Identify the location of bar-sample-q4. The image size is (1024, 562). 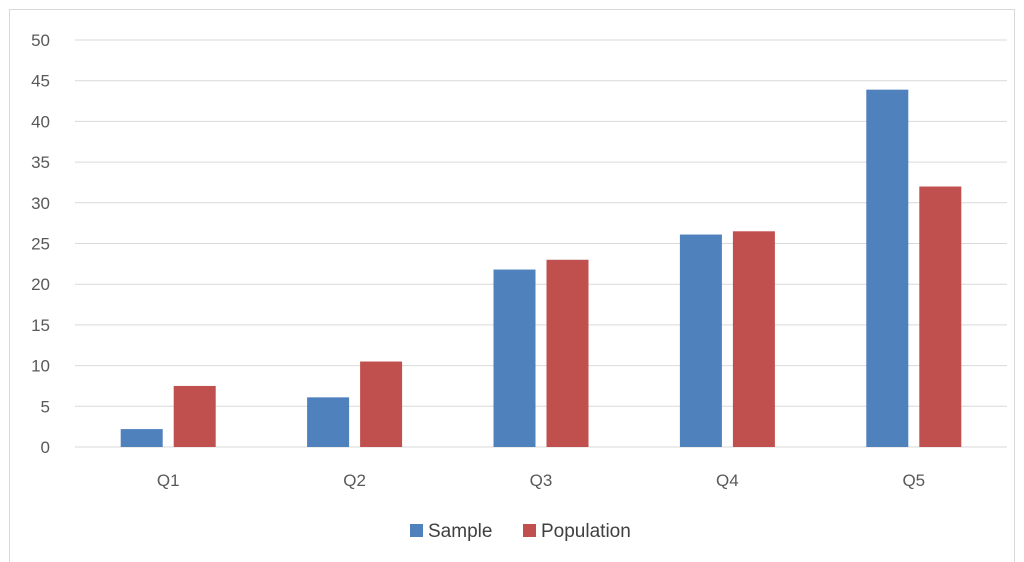
(700, 340).